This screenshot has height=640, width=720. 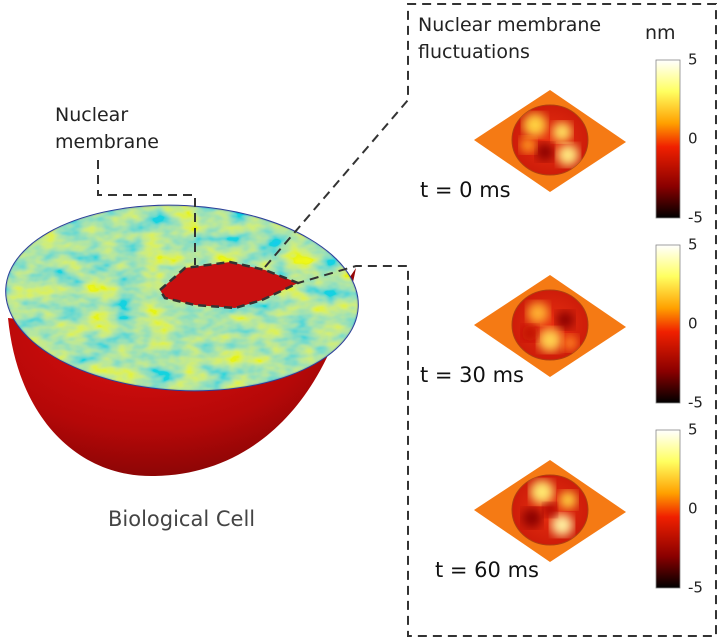 I want to click on nuclear-membrane-label: Nuclear membrane, so click(x=107, y=128).